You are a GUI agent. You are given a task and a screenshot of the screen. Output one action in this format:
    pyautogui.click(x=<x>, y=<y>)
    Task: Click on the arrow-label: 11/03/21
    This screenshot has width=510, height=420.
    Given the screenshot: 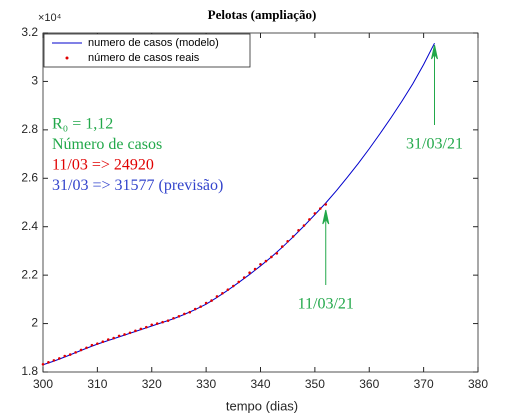 What is the action you would take?
    pyautogui.click(x=326, y=304)
    